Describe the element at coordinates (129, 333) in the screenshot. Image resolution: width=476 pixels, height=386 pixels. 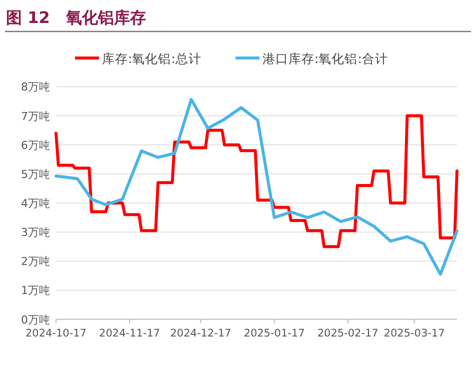
I see `x-tick-label: 2024-11-17` at that location.